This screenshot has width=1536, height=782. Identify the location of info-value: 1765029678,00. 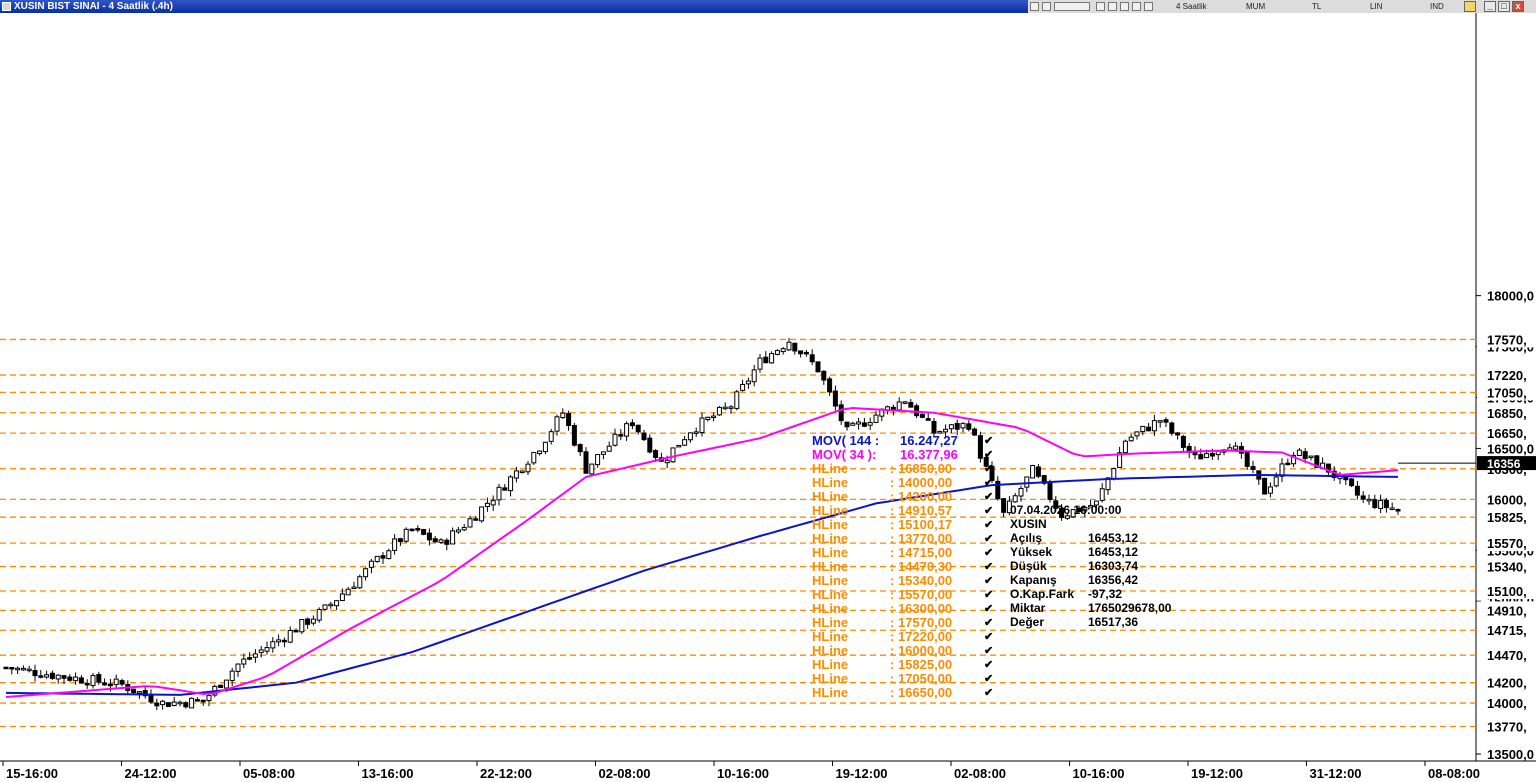
(1130, 608).